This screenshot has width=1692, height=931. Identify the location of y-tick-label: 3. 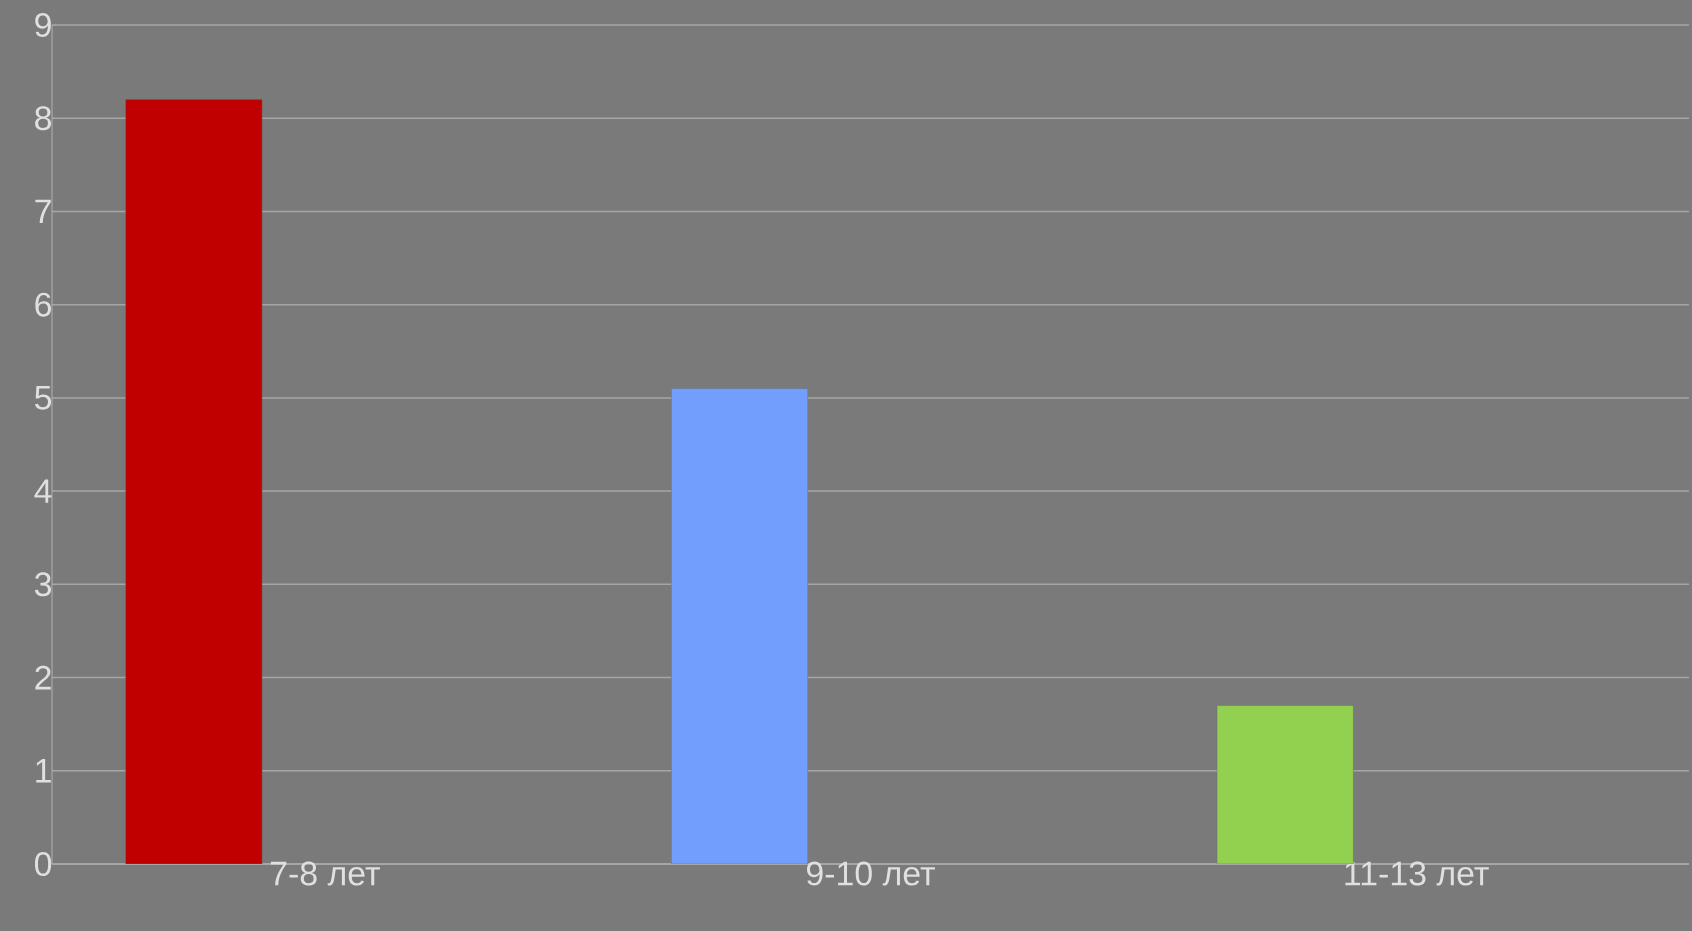
(42, 584).